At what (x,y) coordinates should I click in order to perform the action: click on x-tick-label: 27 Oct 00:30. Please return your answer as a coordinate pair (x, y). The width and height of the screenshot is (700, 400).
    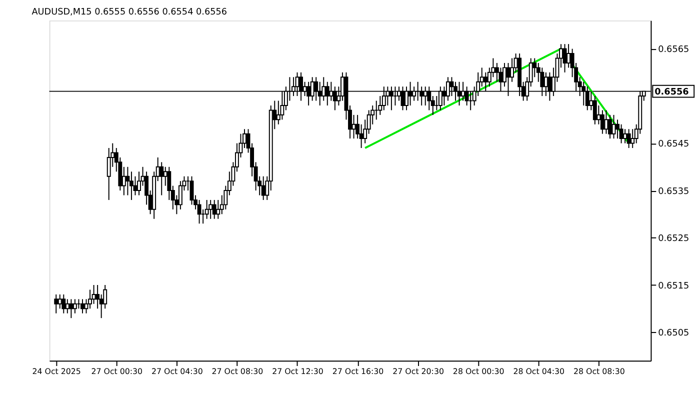
    Looking at the image, I should click on (117, 371).